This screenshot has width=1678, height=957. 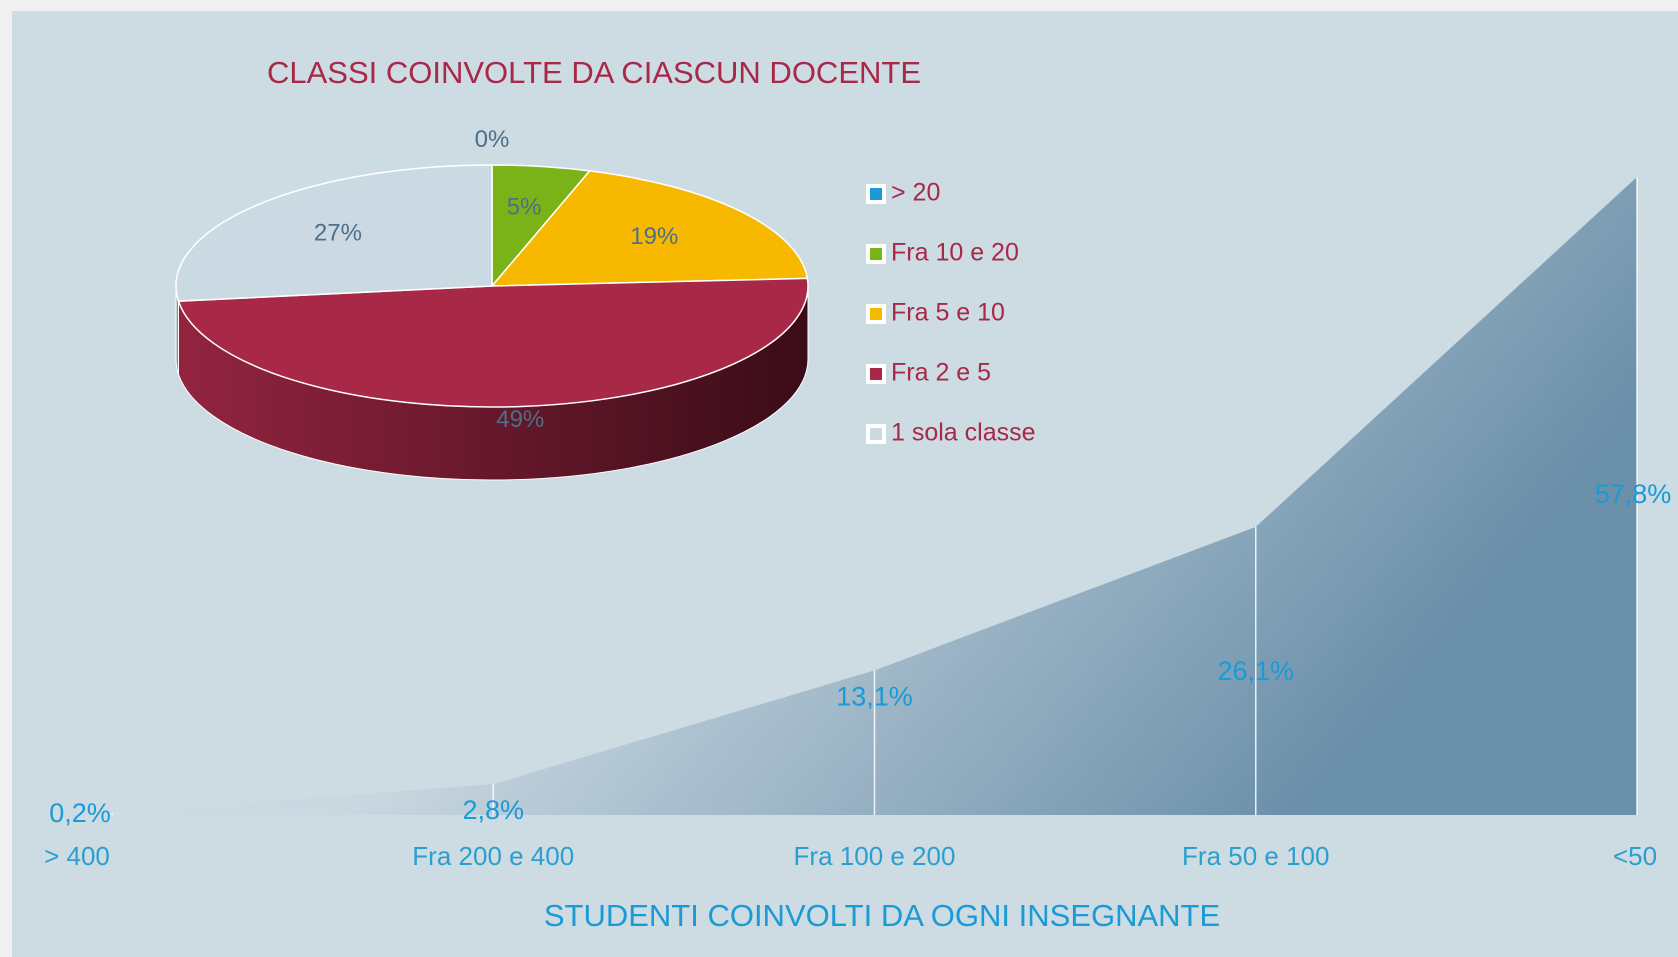 What do you see at coordinates (915, 193) in the screenshot?
I see `legend-label: > 20` at bounding box center [915, 193].